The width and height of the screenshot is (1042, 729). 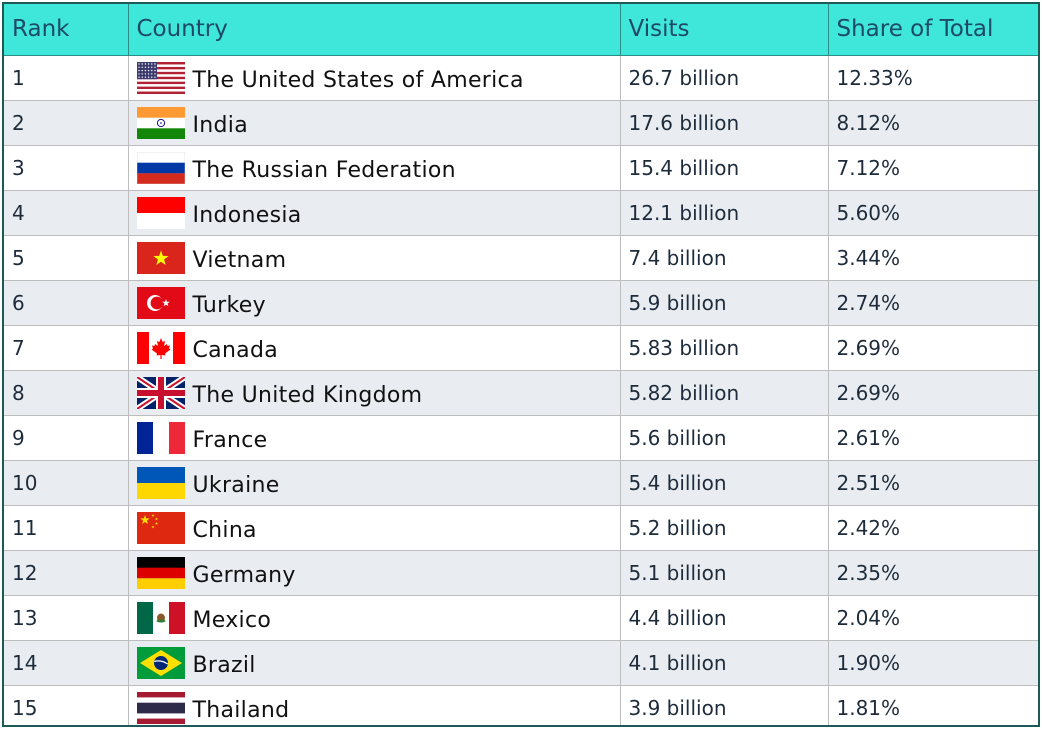 What do you see at coordinates (374, 213) in the screenshot?
I see `country-cell: Indonesia` at bounding box center [374, 213].